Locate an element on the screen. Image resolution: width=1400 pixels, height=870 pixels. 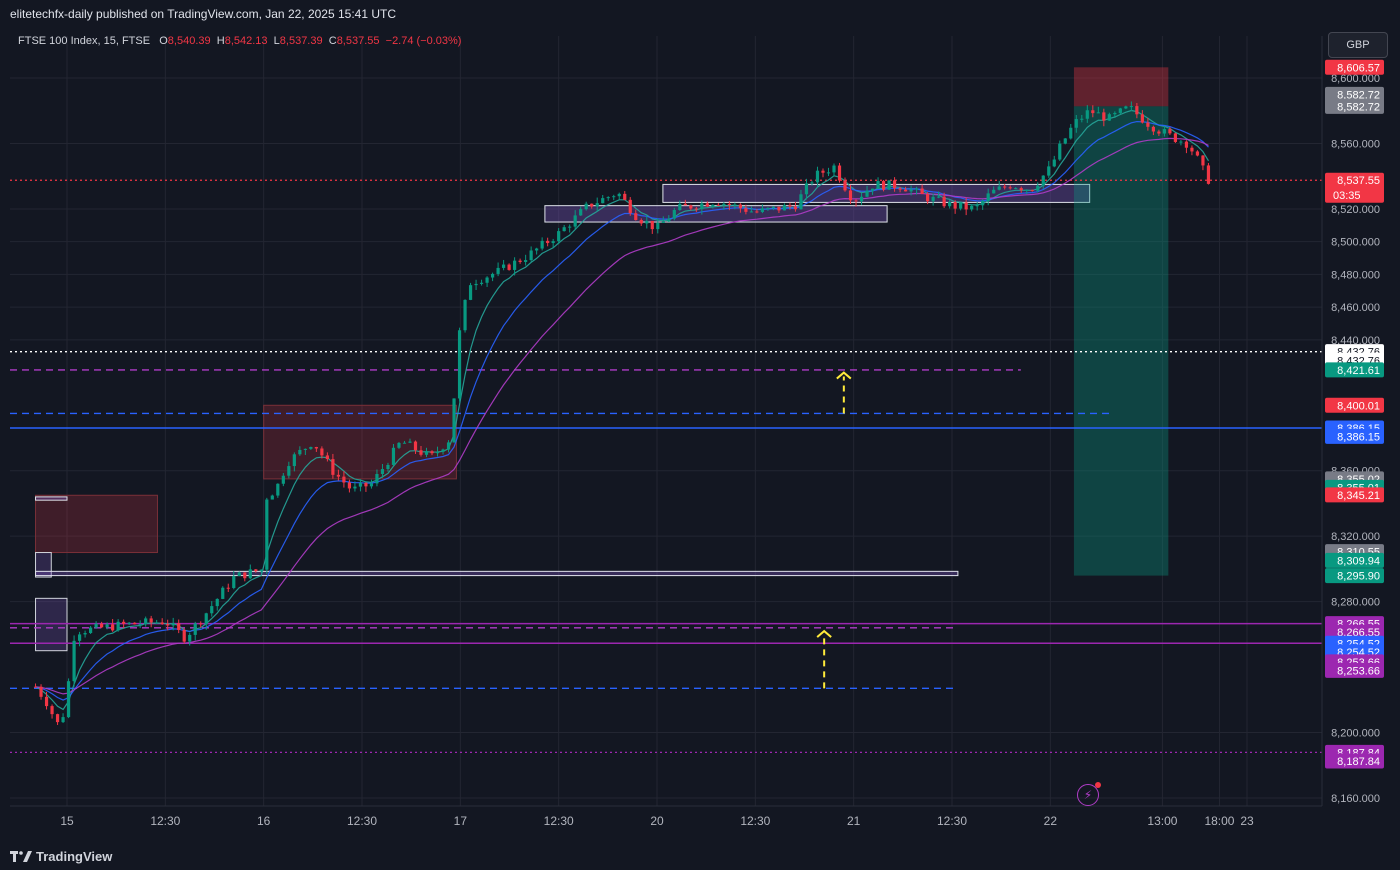
time-tick-12: 18:00 is located at coordinates (1219, 821).